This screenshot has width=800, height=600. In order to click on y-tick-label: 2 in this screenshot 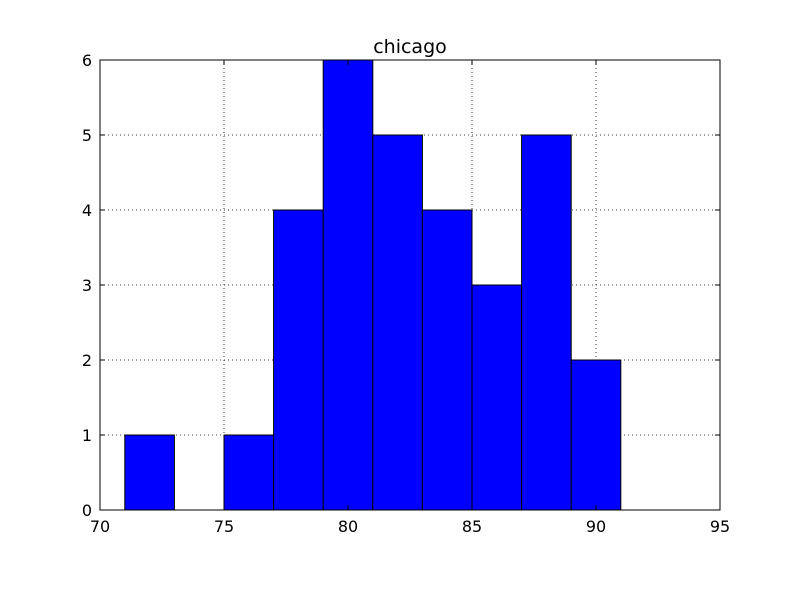, I will do `click(87, 360)`.